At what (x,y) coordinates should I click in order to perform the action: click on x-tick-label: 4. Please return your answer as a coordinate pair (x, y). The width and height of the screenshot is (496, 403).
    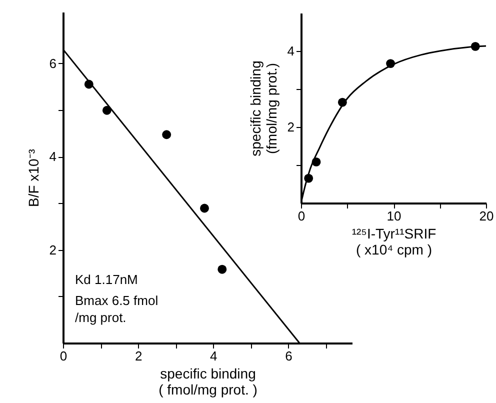
    Looking at the image, I should click on (214, 356).